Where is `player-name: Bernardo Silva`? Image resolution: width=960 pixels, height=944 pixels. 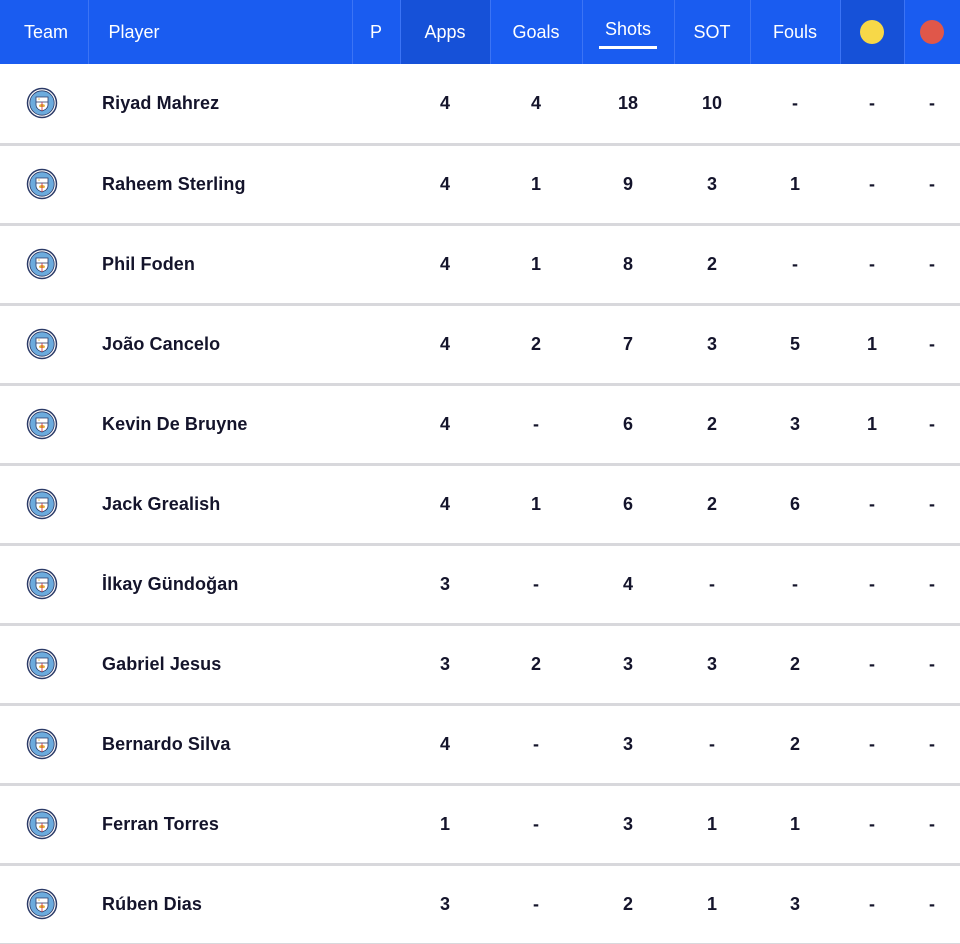
player-name: Bernardo Silva is located at coordinates (166, 743).